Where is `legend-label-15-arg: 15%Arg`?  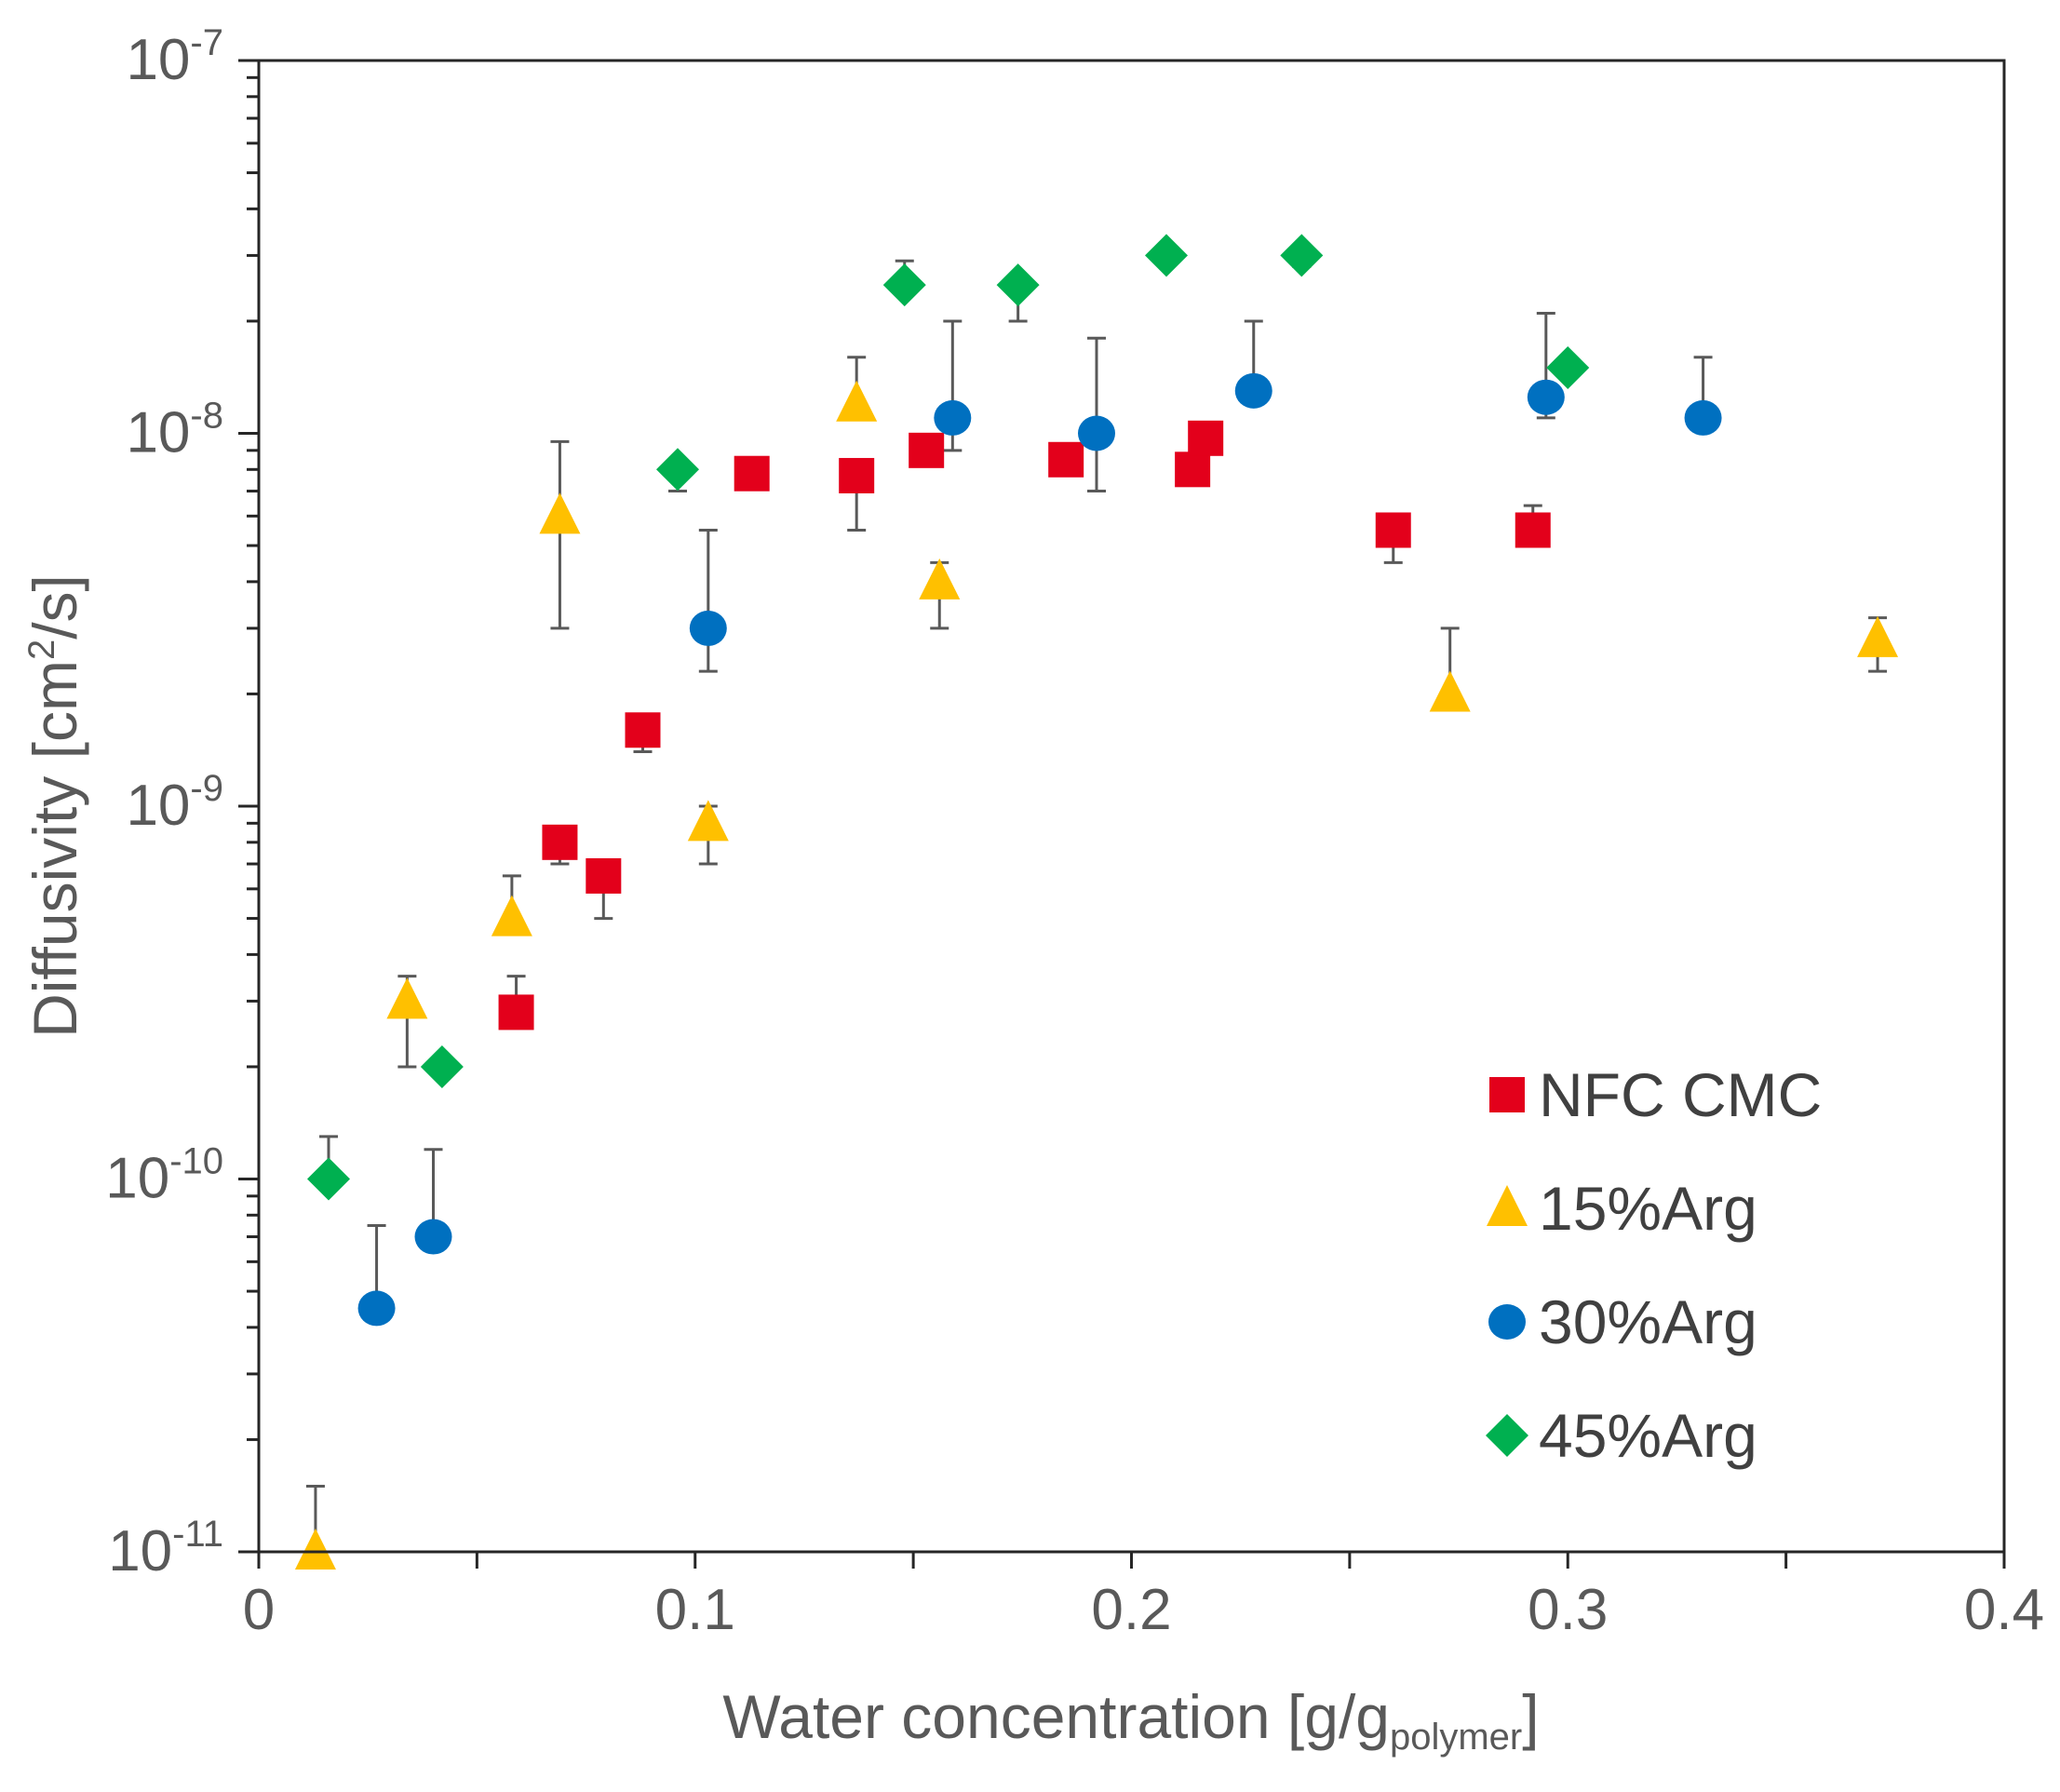
legend-label-15-arg: 15%Arg is located at coordinates (1648, 1208).